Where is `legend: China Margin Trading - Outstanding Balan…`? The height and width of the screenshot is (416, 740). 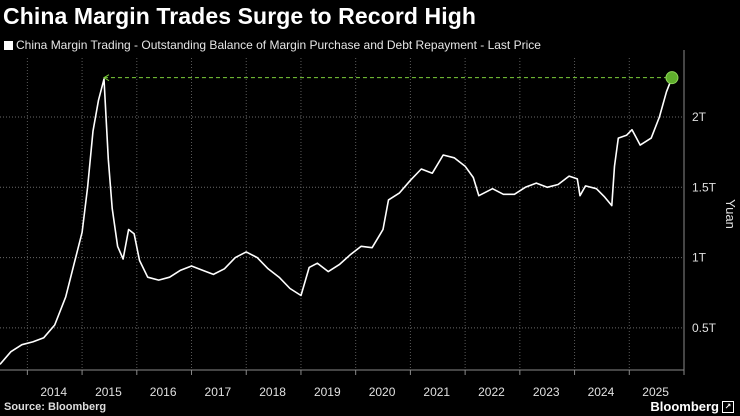 legend: China Margin Trading - Outstanding Balan… is located at coordinates (272, 45).